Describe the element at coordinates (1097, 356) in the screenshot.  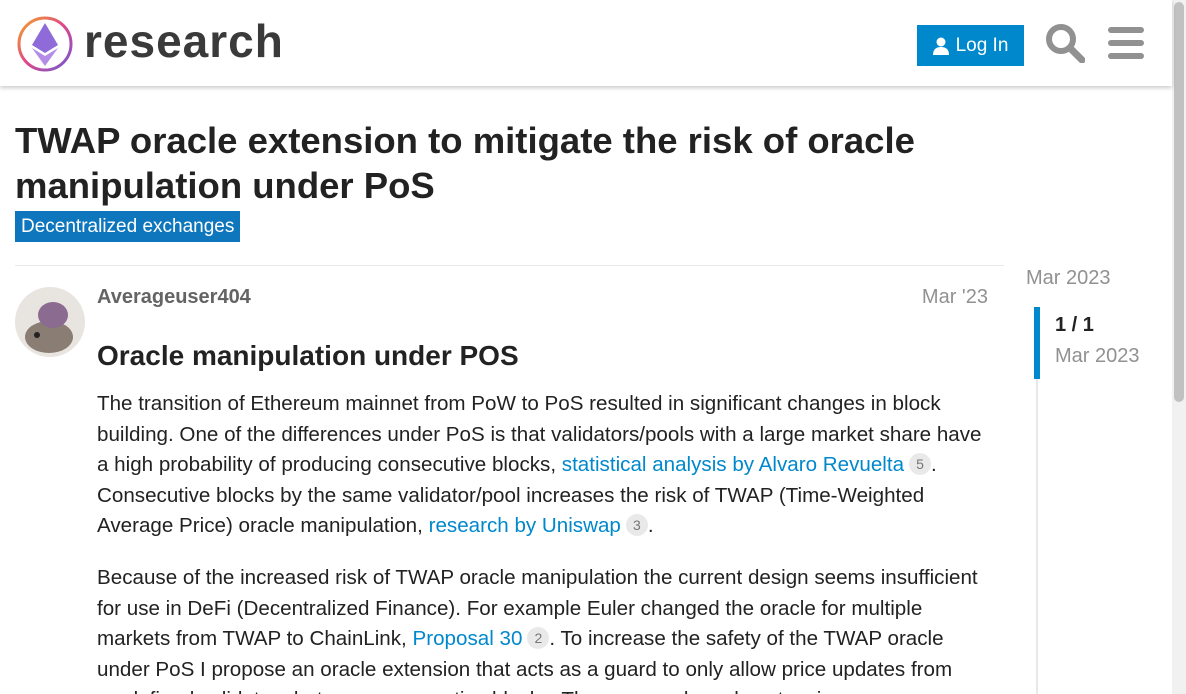
I see `timeline-end: Mar 2023` at that location.